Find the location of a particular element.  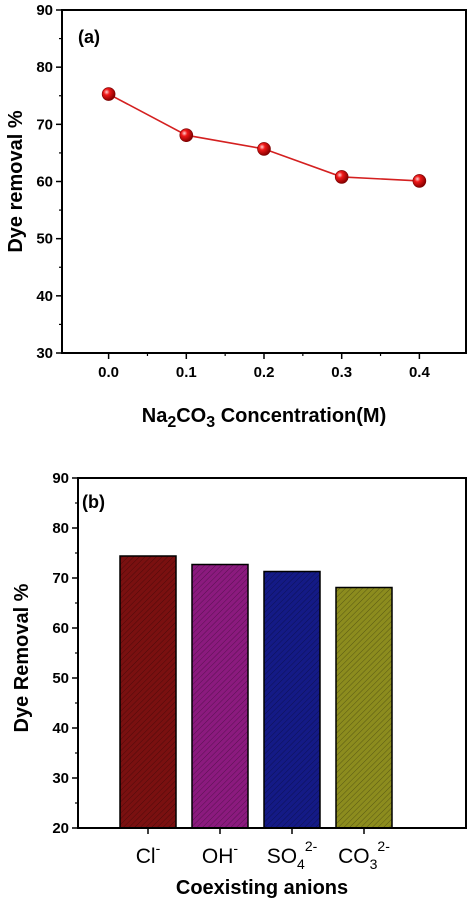

category-label: Cl- is located at coordinates (148, 854).